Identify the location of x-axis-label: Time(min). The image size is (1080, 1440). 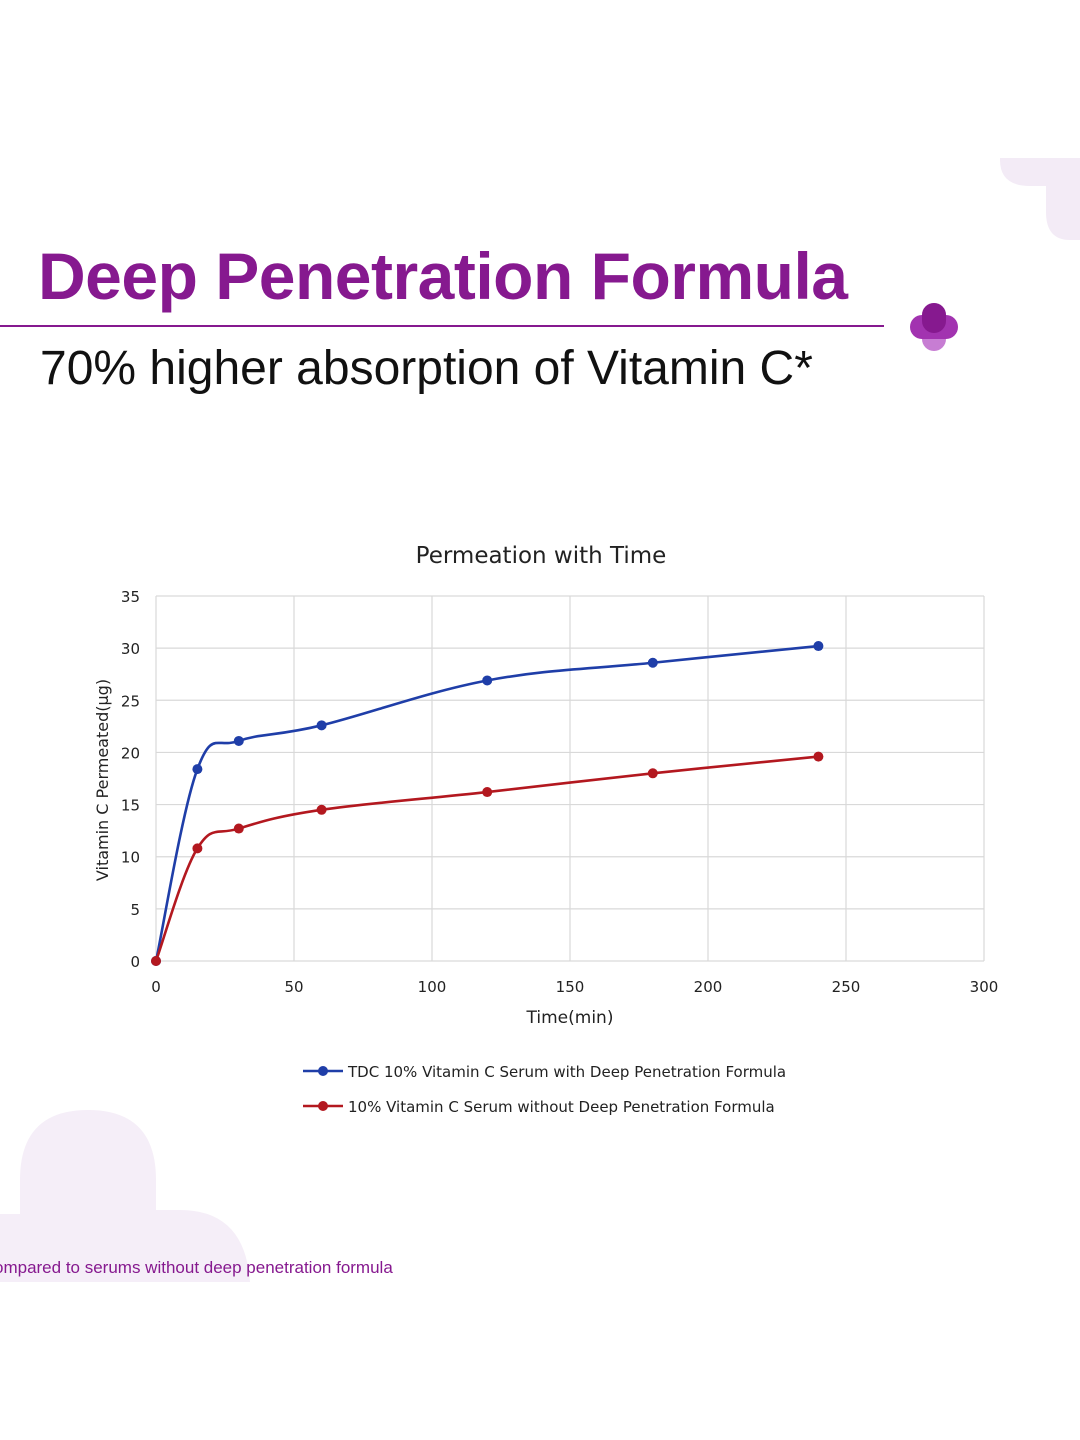
(570, 1018).